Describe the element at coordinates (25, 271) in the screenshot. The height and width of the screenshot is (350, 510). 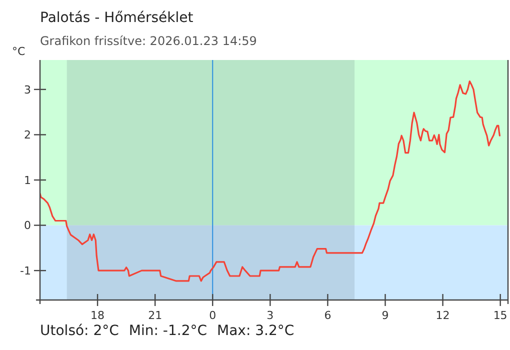
I see `y-tick-label: -1` at that location.